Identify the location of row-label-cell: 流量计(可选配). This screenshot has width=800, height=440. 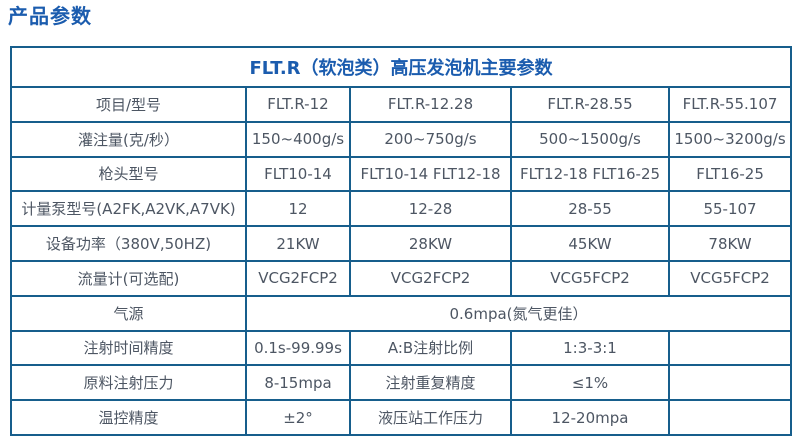
(128, 278).